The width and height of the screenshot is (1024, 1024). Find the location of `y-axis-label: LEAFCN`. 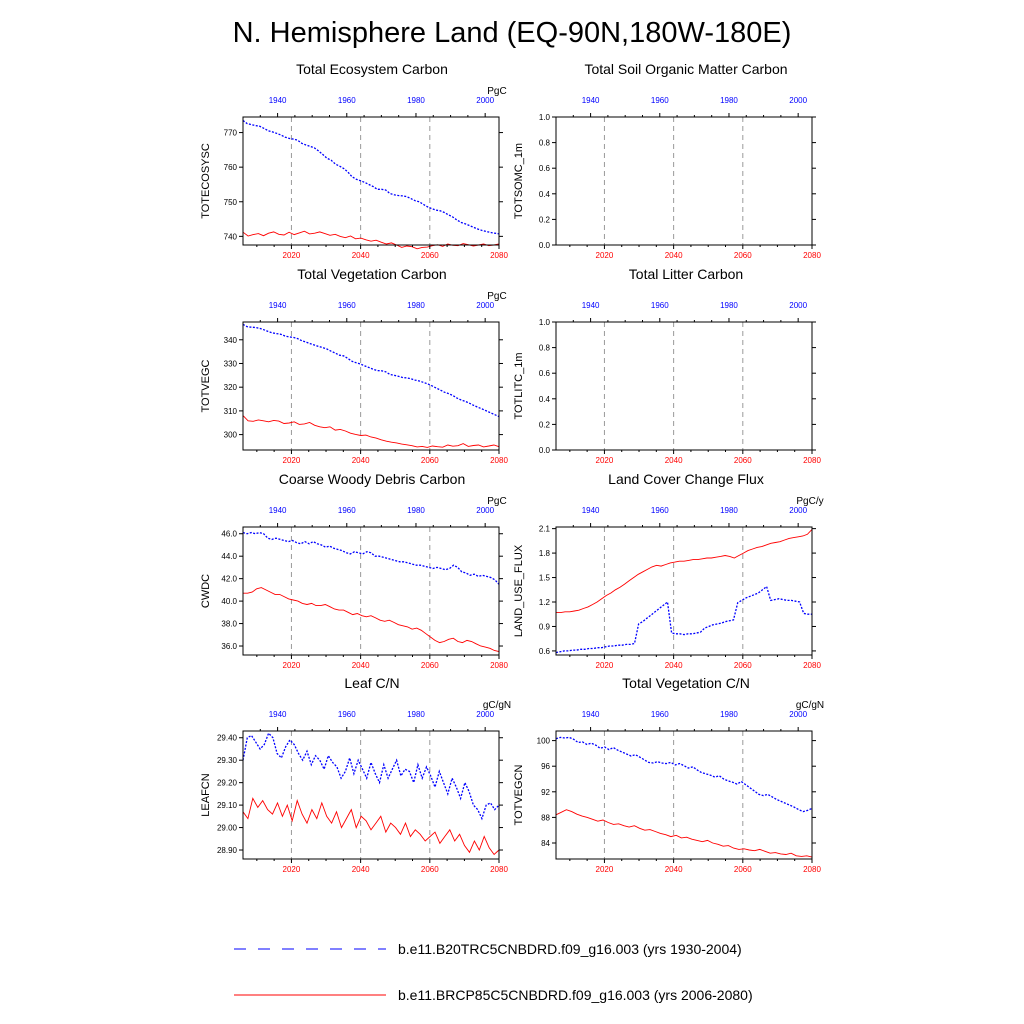

y-axis-label: LEAFCN is located at coordinates (206, 794).